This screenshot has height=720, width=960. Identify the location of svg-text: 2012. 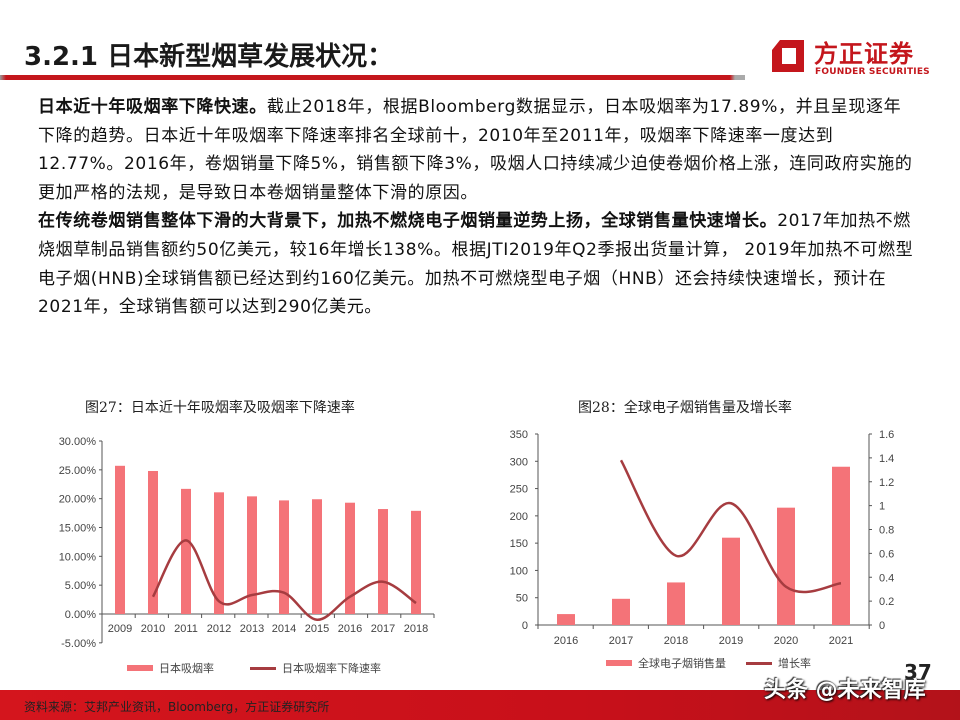
(219, 629).